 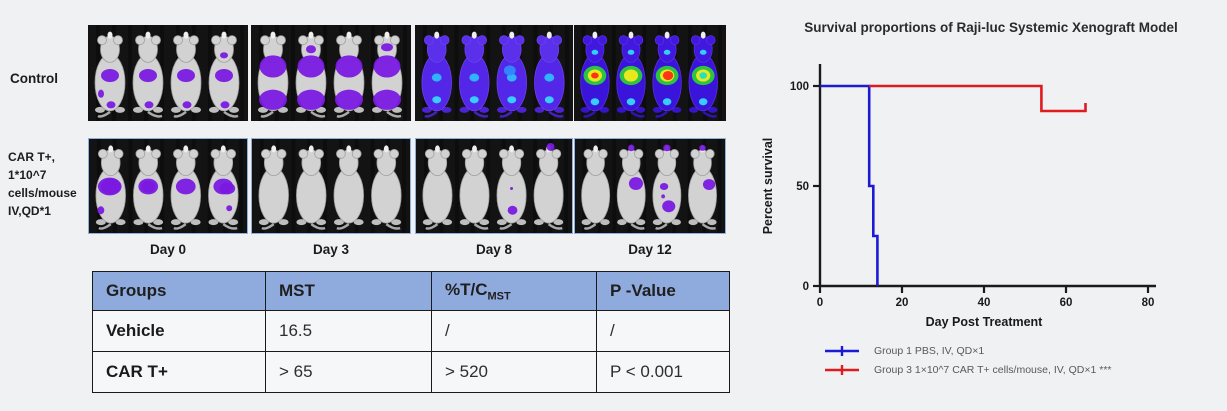 What do you see at coordinates (768, 186) in the screenshot?
I see `svg-text: Percent survival` at bounding box center [768, 186].